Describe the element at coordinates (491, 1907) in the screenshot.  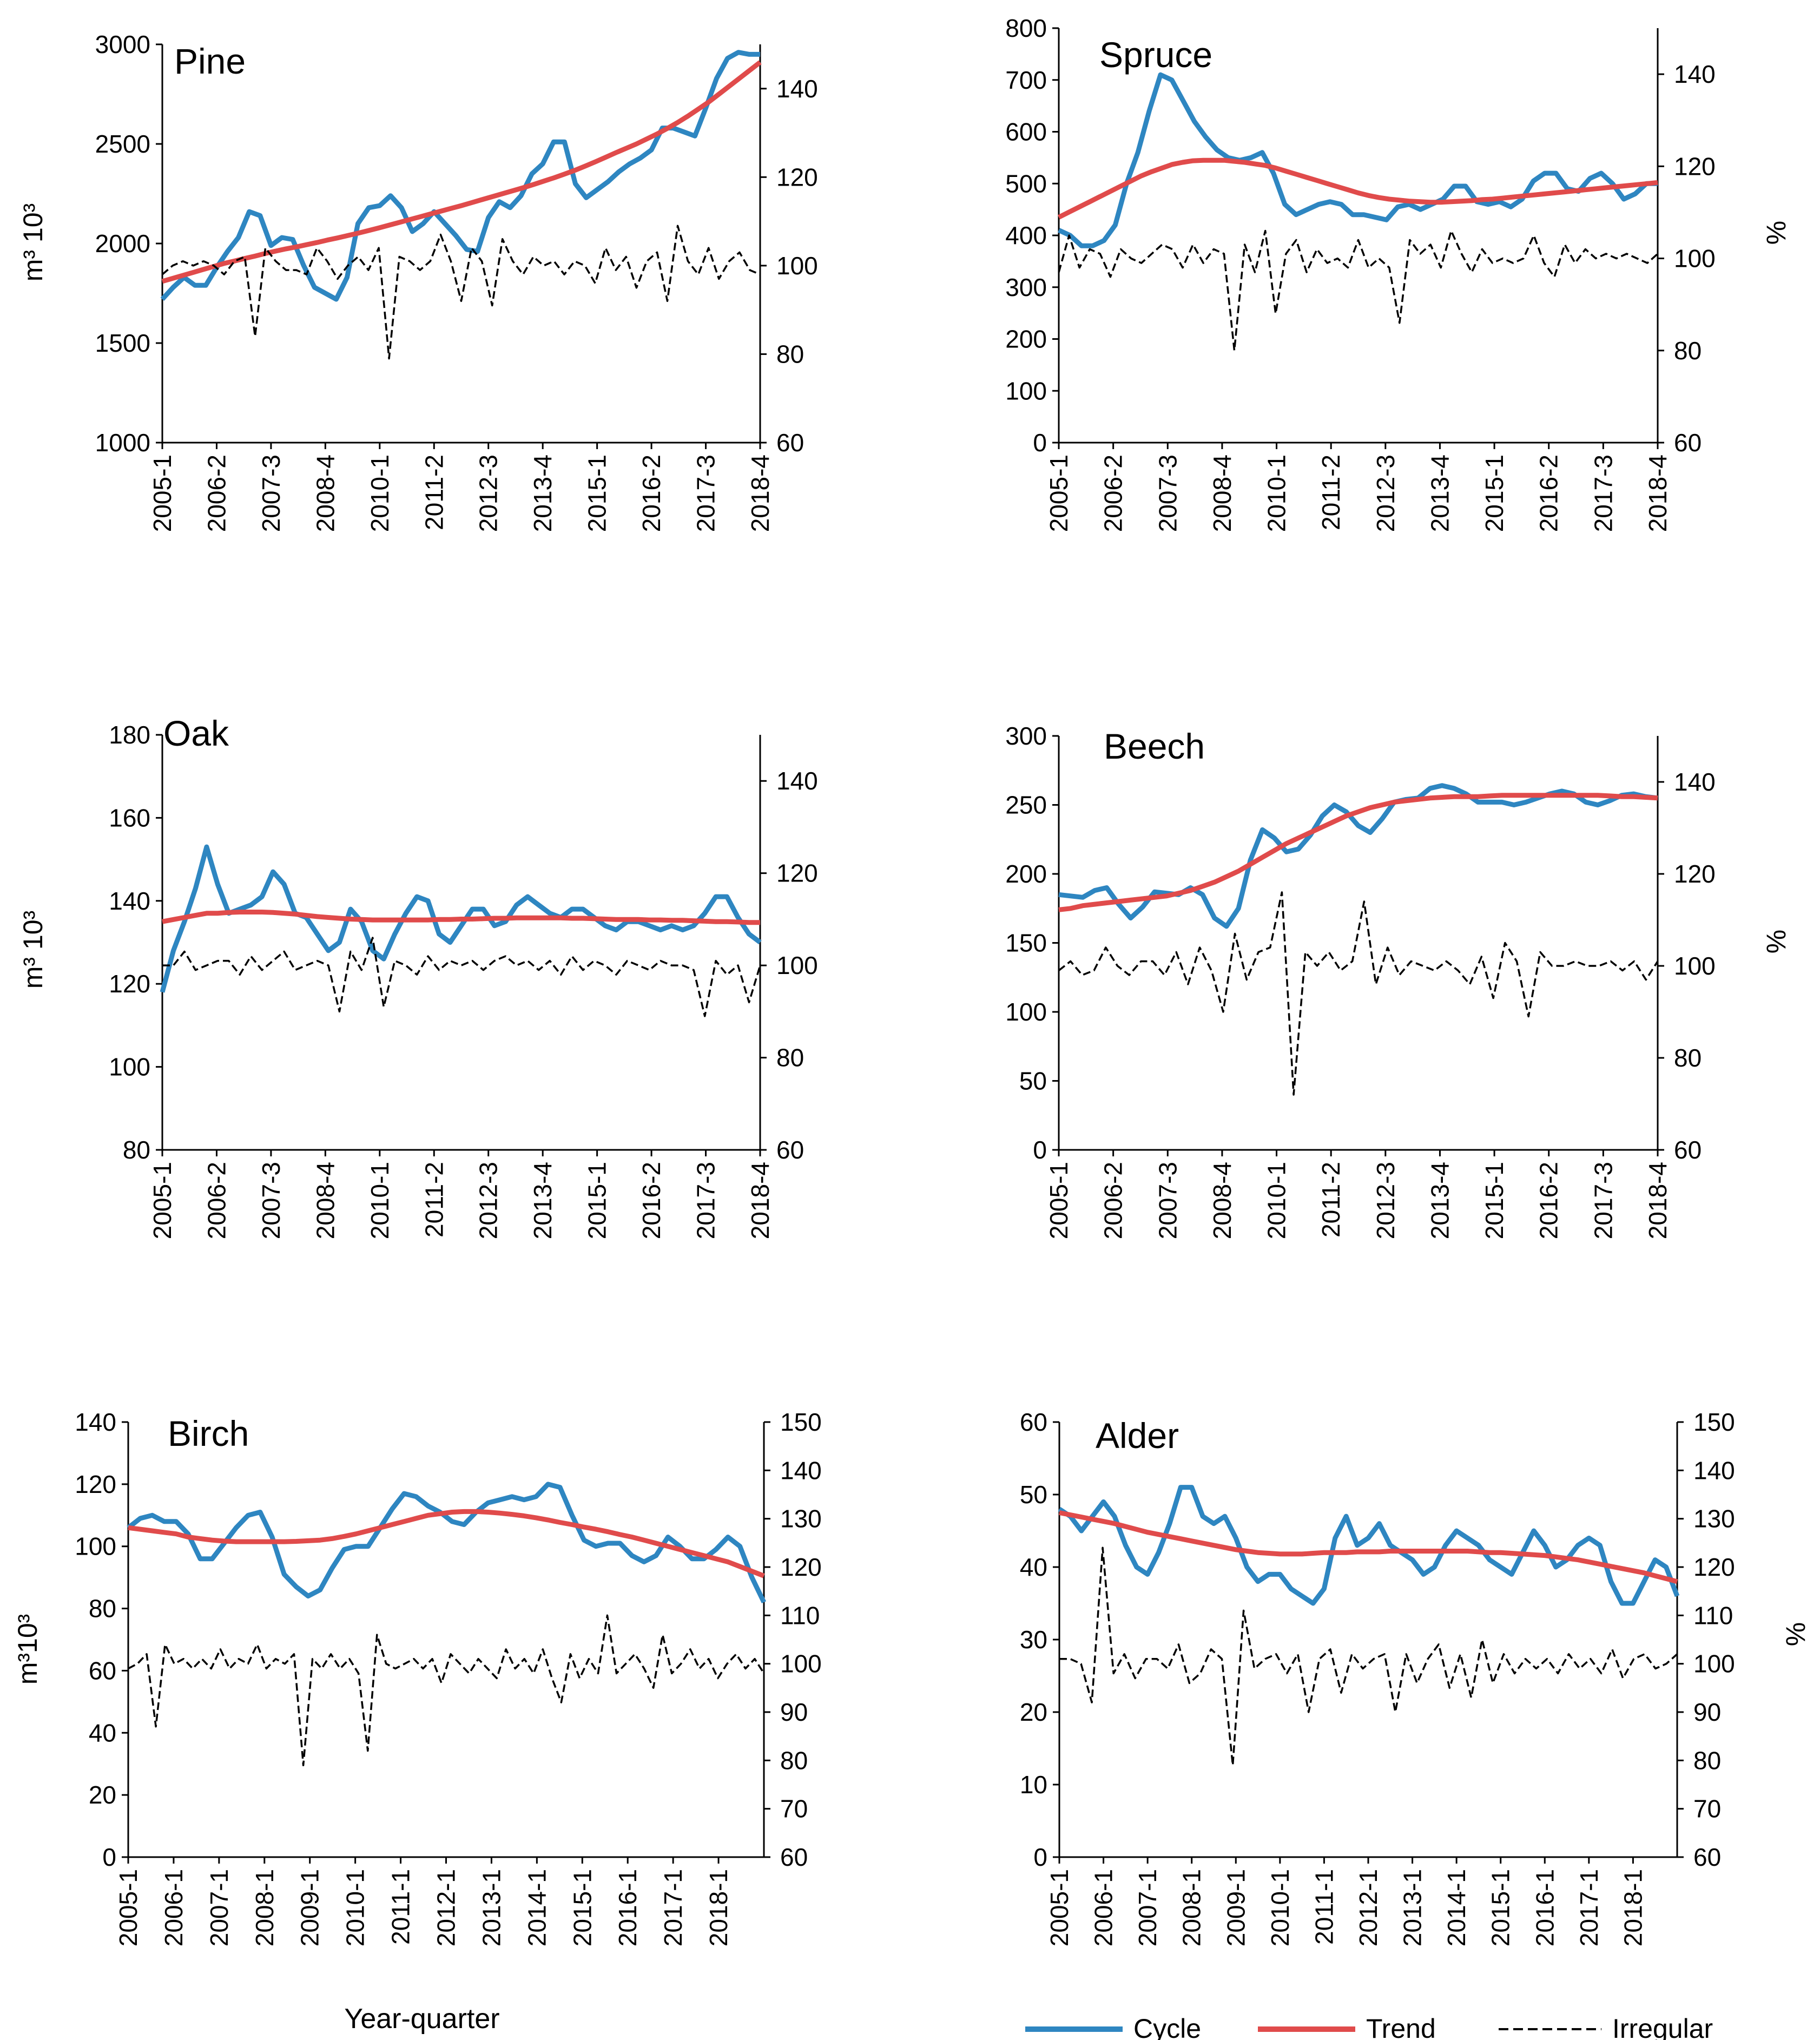
I see `x-tick-label: 2013-1` at that location.